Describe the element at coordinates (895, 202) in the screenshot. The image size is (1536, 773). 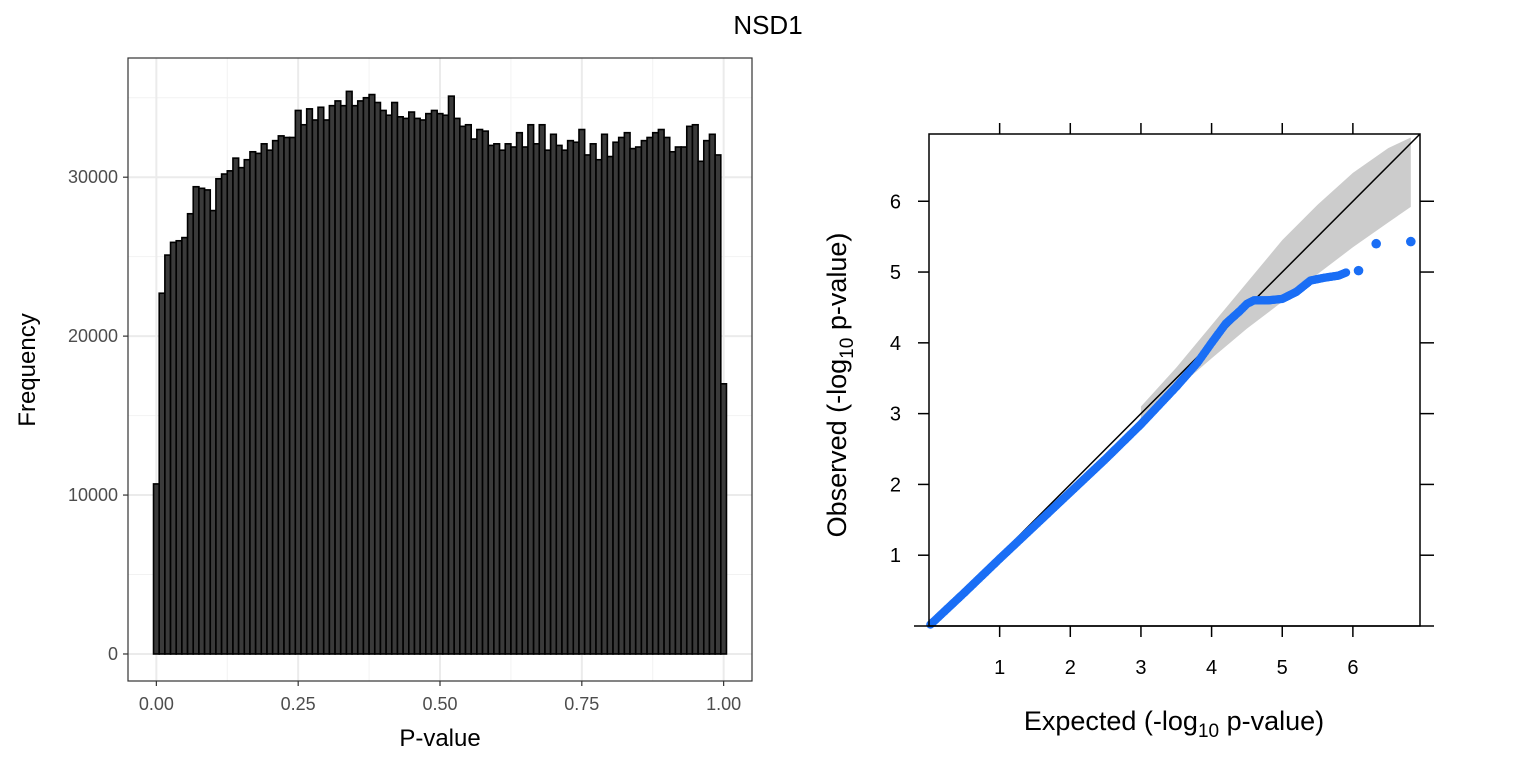
I see `qq-y-tick-label: 6` at that location.